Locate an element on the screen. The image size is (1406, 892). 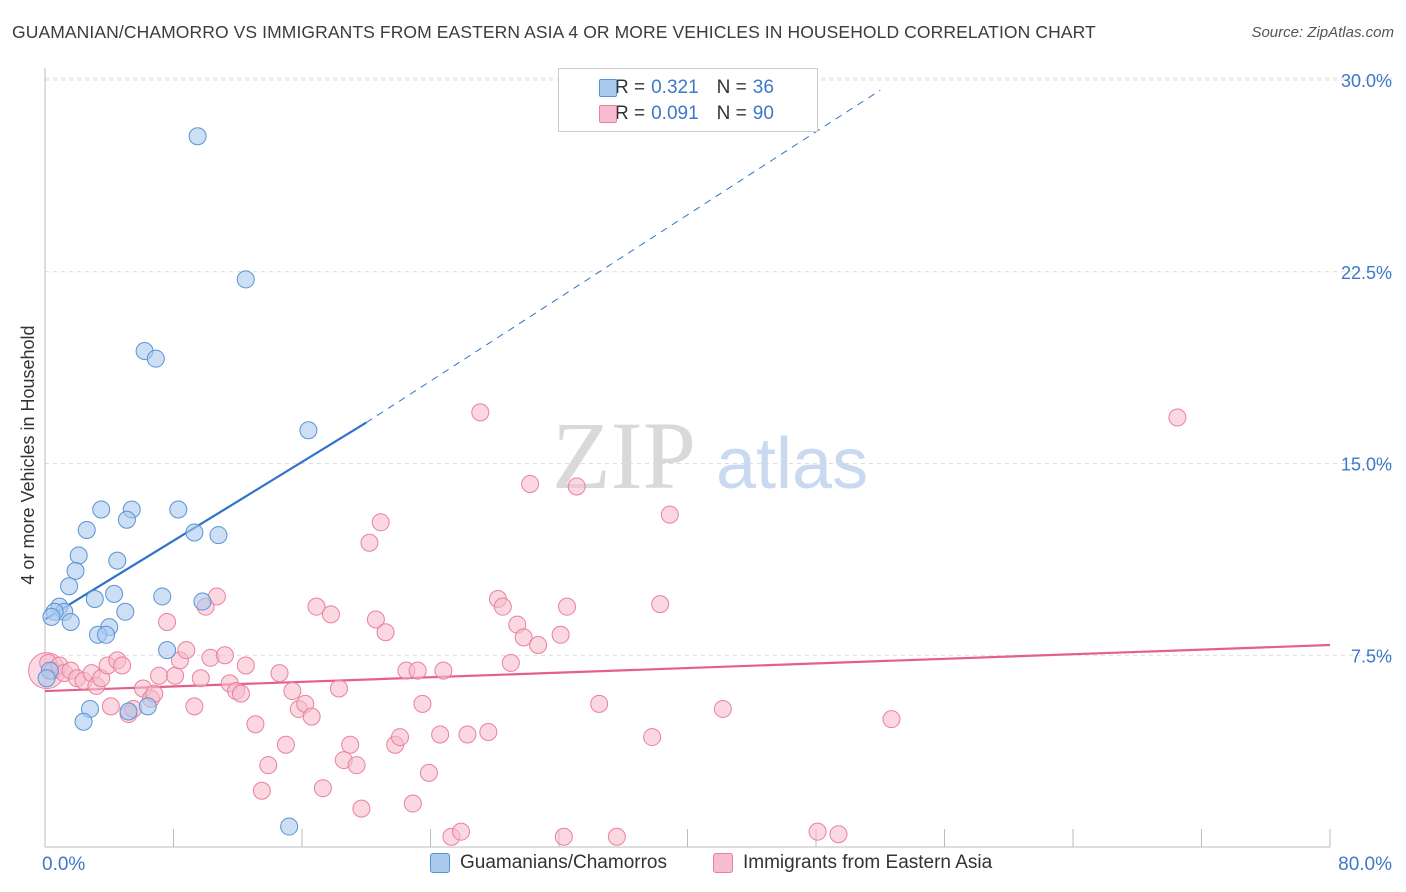
y-tick-label: 30.0% is located at coordinates (1366, 81).